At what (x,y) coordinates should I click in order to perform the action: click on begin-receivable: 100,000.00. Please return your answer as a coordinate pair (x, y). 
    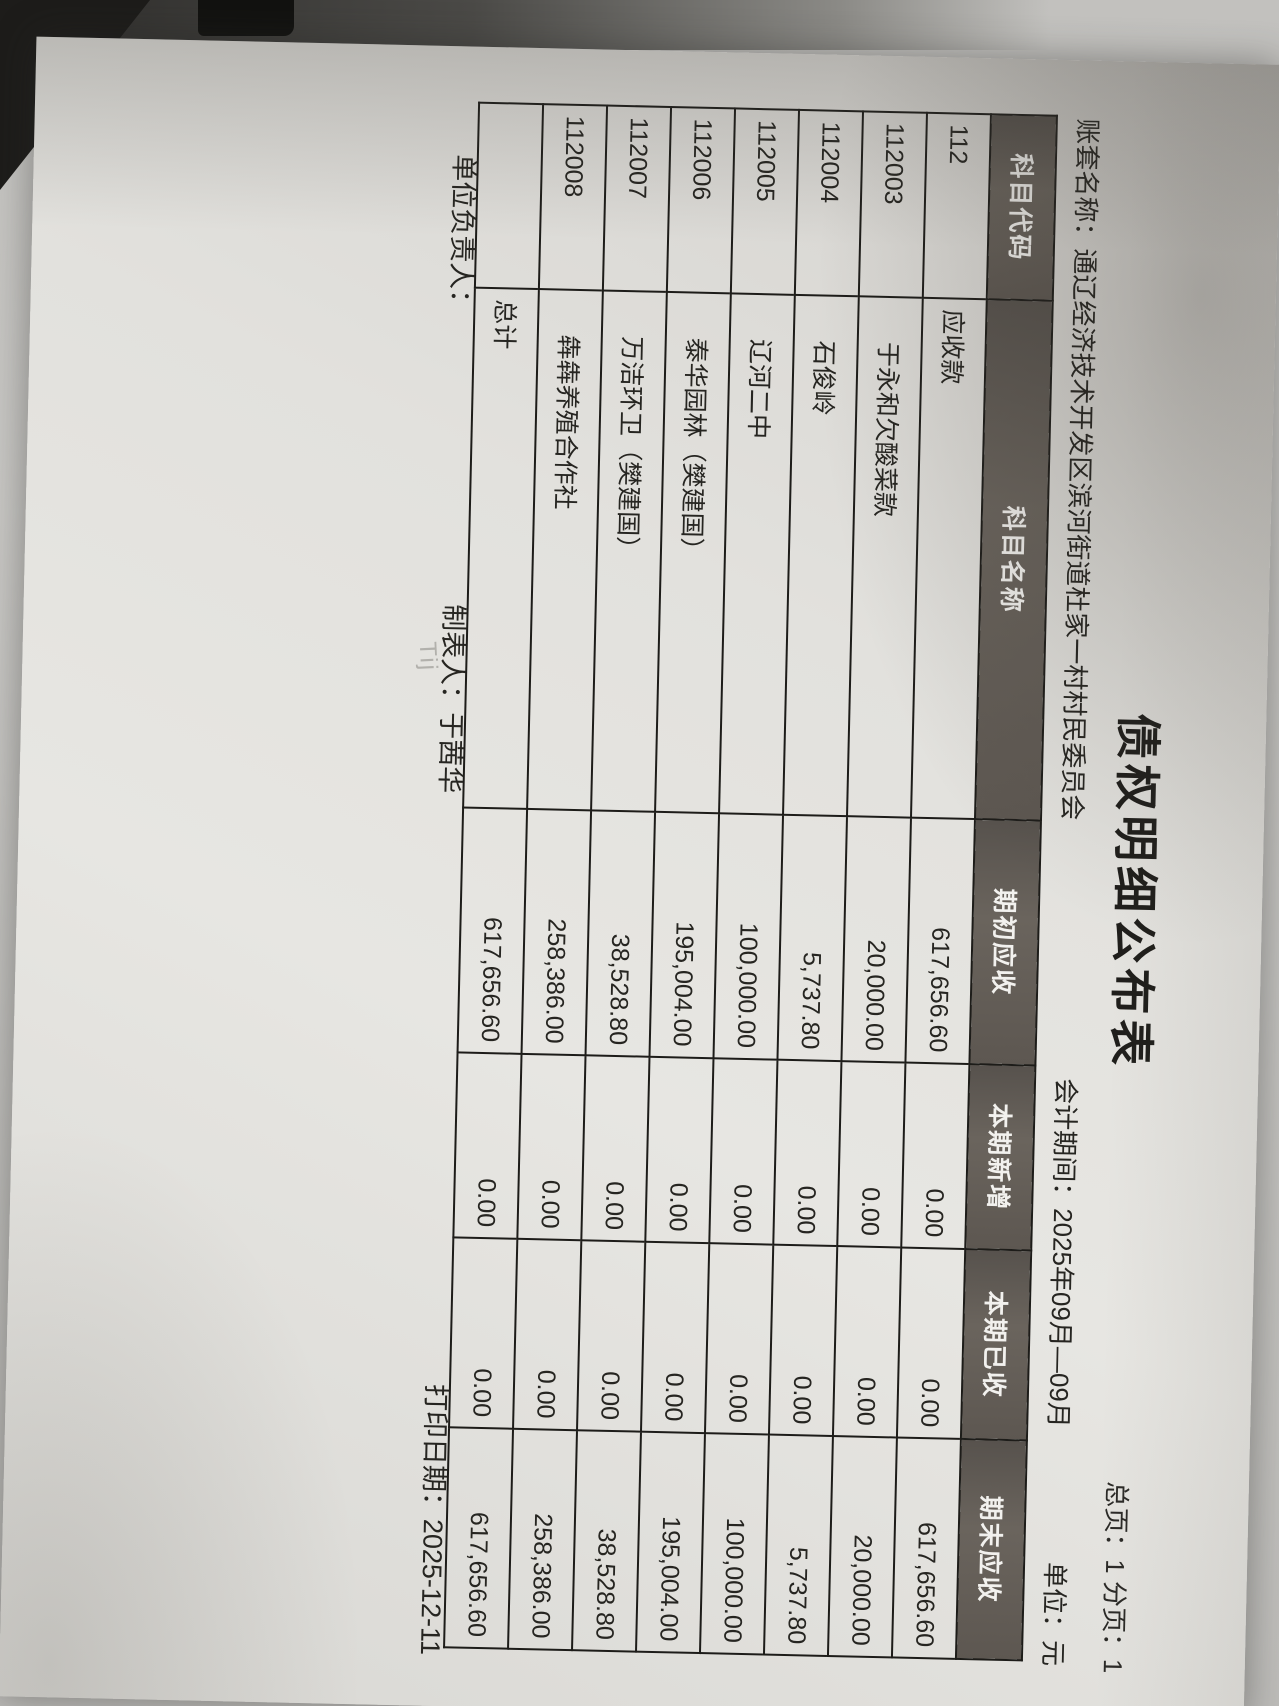
    Looking at the image, I should click on (747, 936).